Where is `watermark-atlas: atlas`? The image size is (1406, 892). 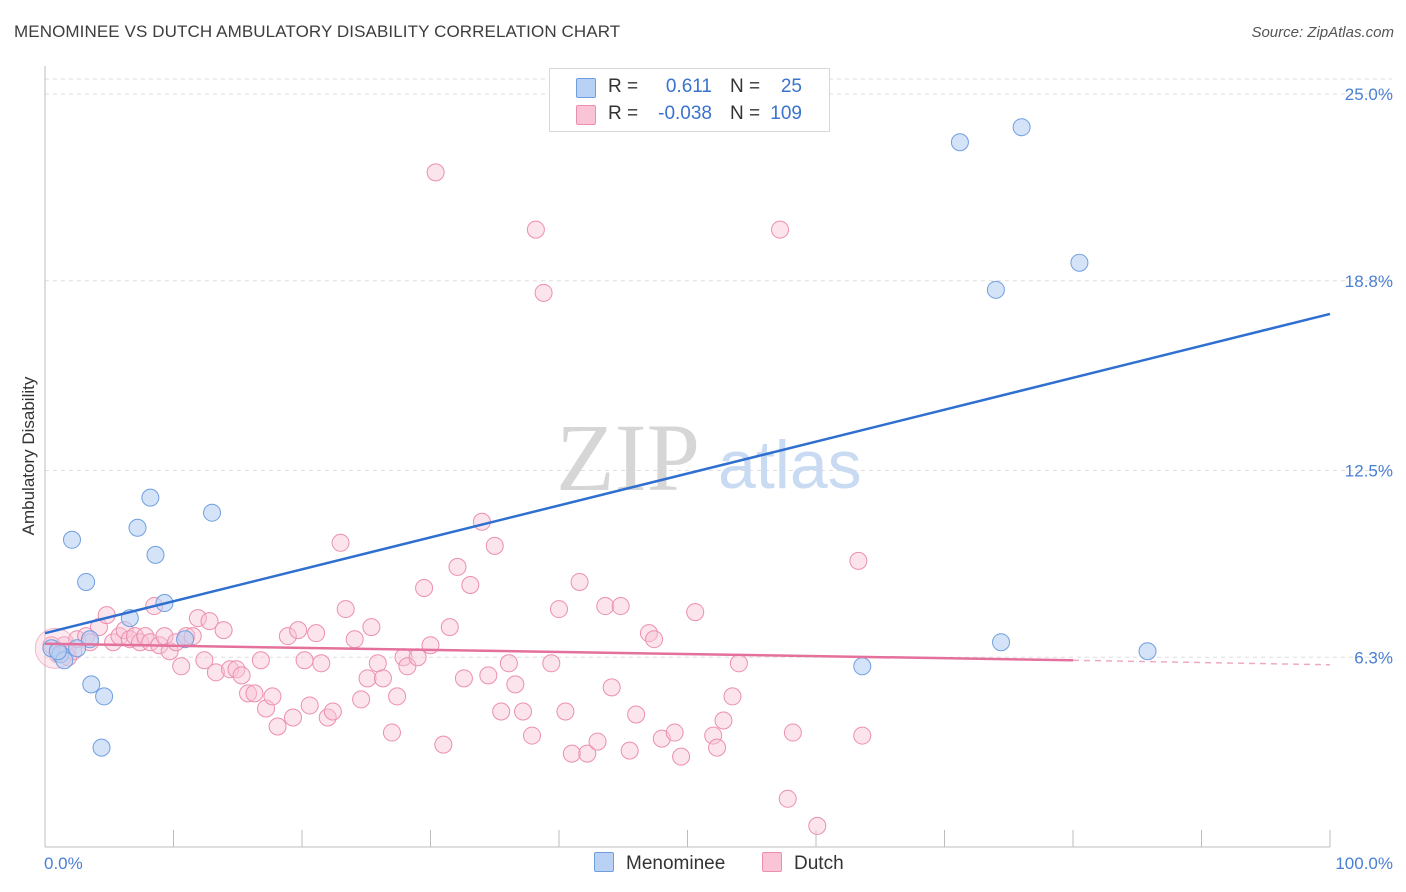
watermark-atlas: atlas is located at coordinates (790, 465).